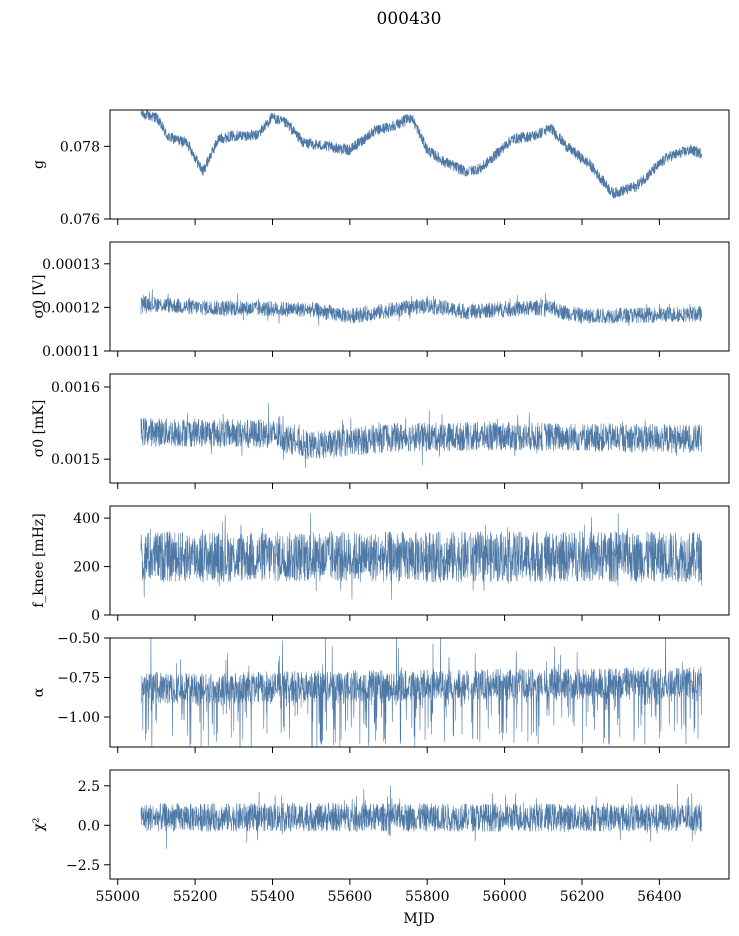 The width and height of the screenshot is (739, 936). What do you see at coordinates (195, 897) in the screenshot?
I see `x-tick-label: 55200` at bounding box center [195, 897].